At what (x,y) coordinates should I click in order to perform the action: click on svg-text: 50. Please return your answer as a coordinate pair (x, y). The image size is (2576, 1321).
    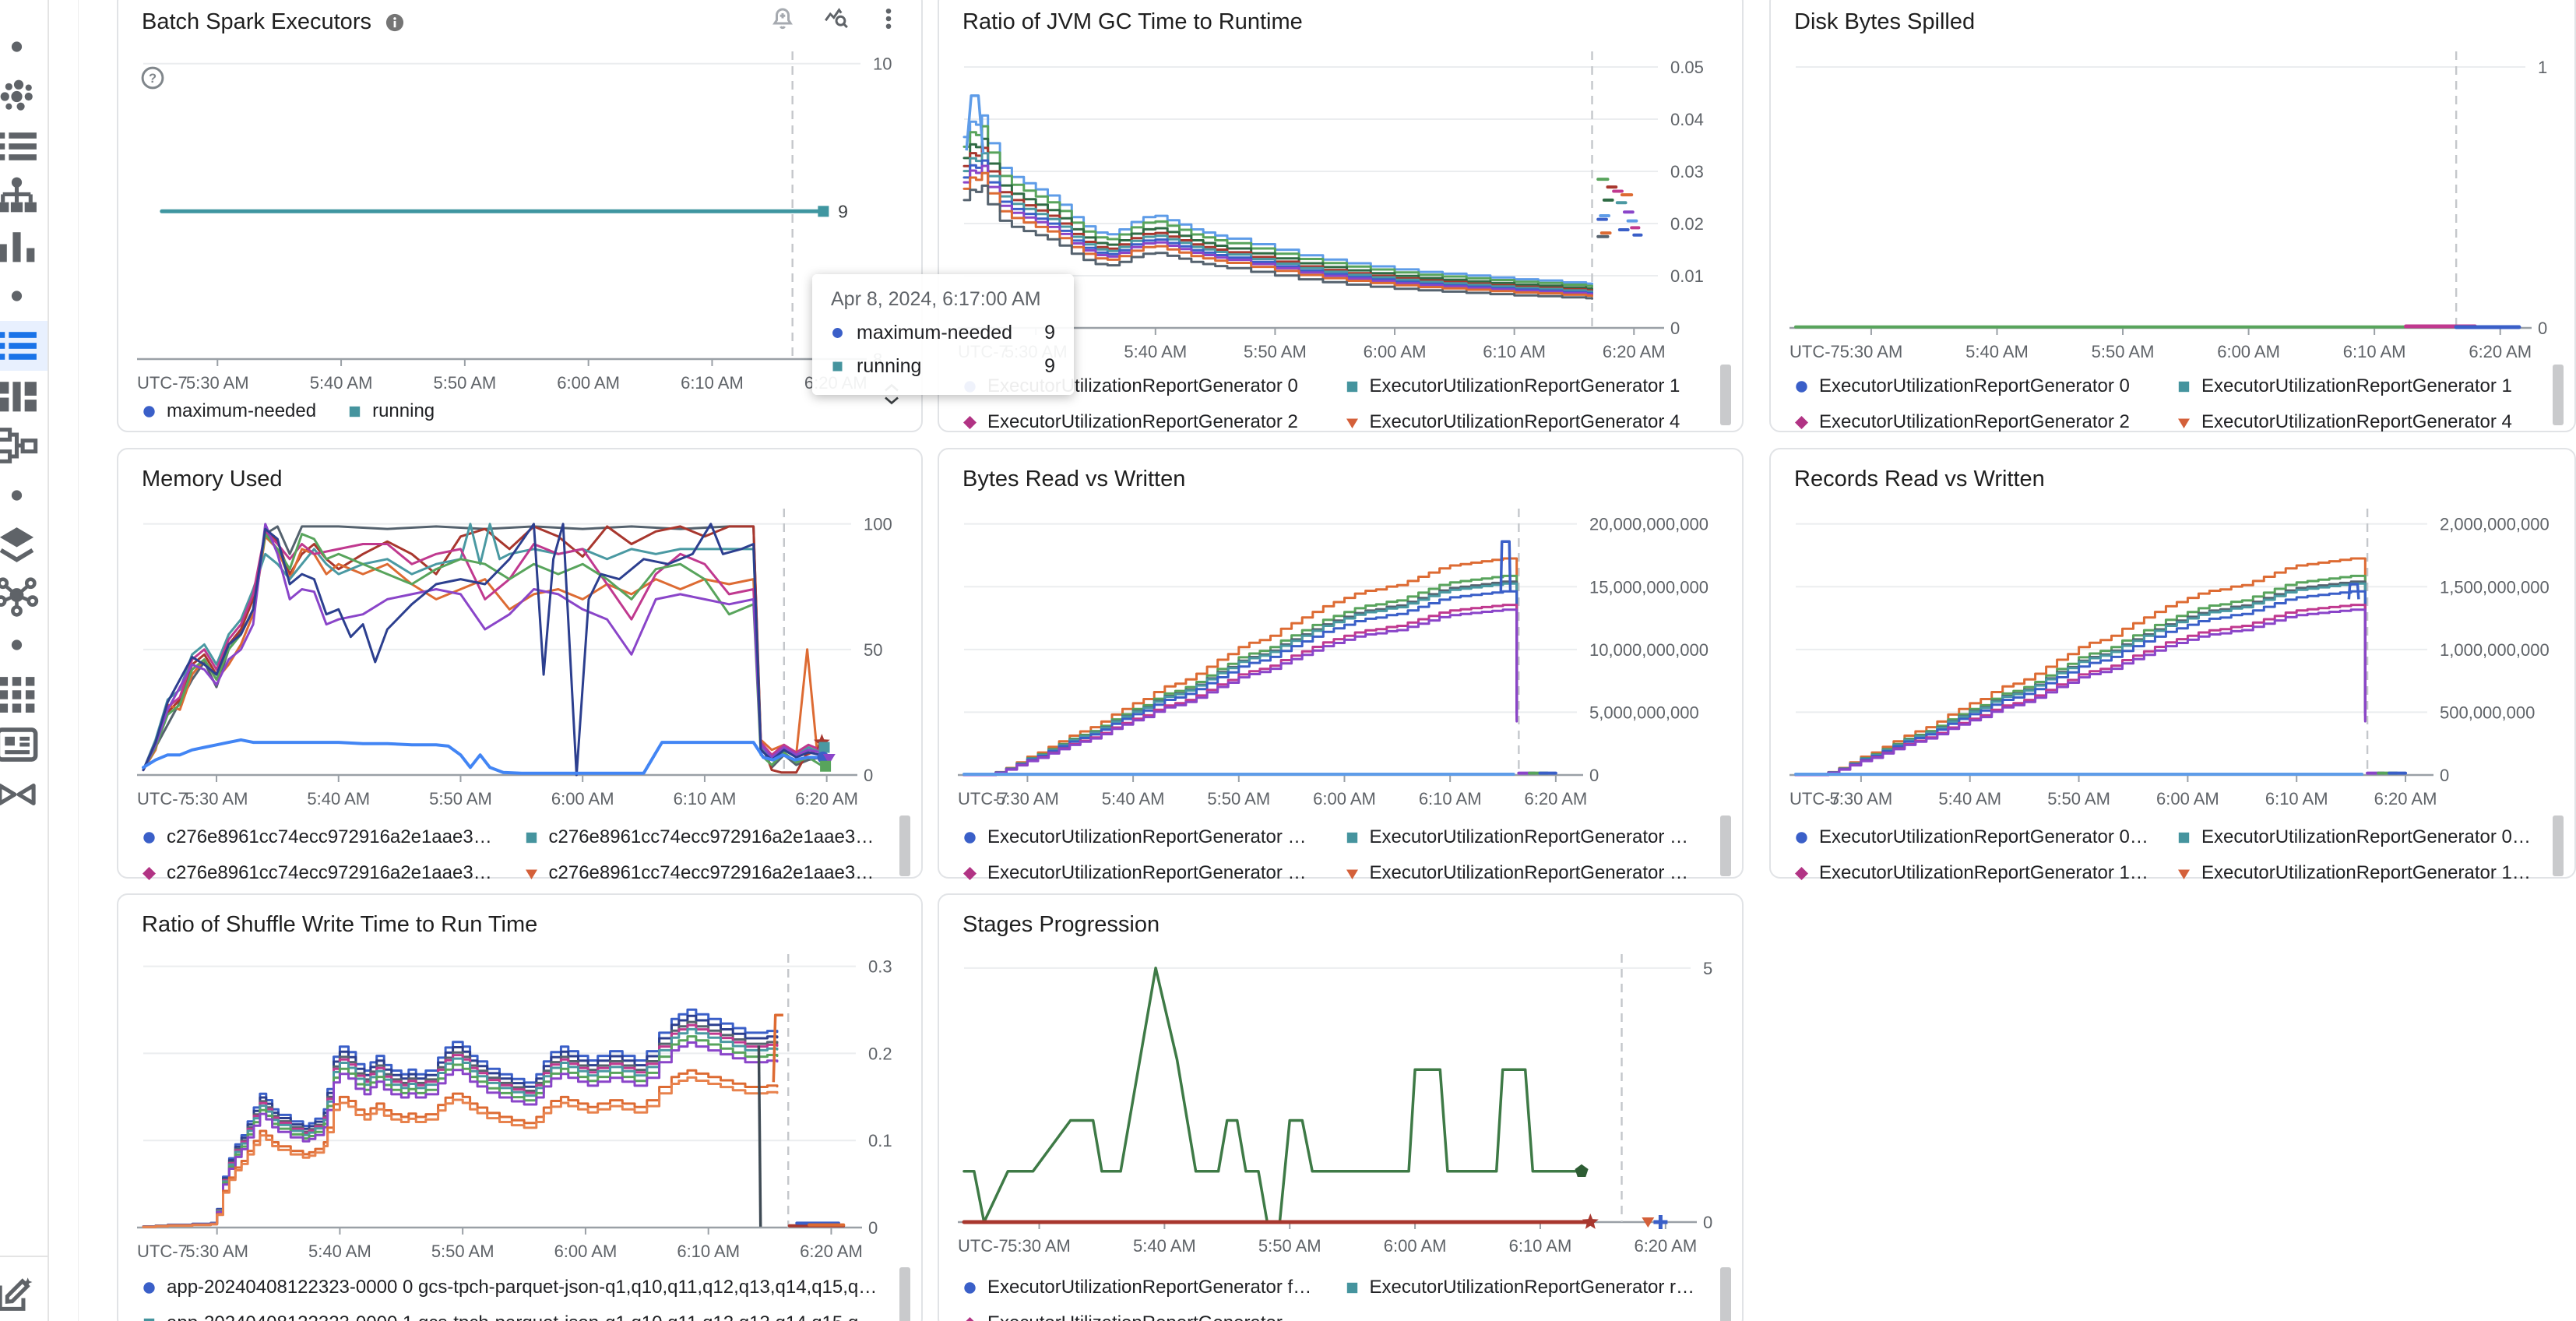
    Looking at the image, I should click on (873, 650).